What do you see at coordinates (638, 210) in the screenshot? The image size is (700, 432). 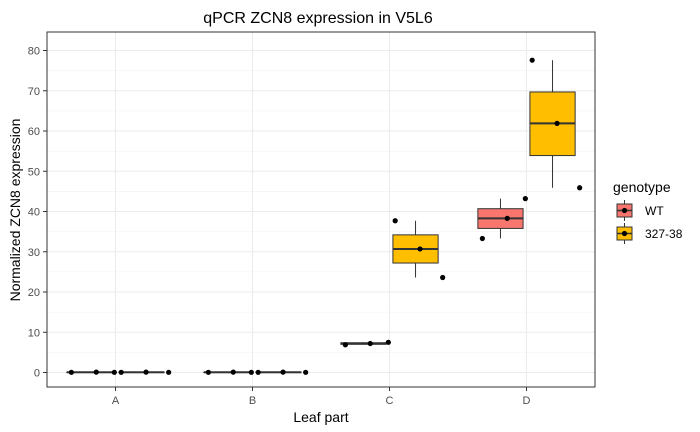 I see `legend-item-WT: WT` at bounding box center [638, 210].